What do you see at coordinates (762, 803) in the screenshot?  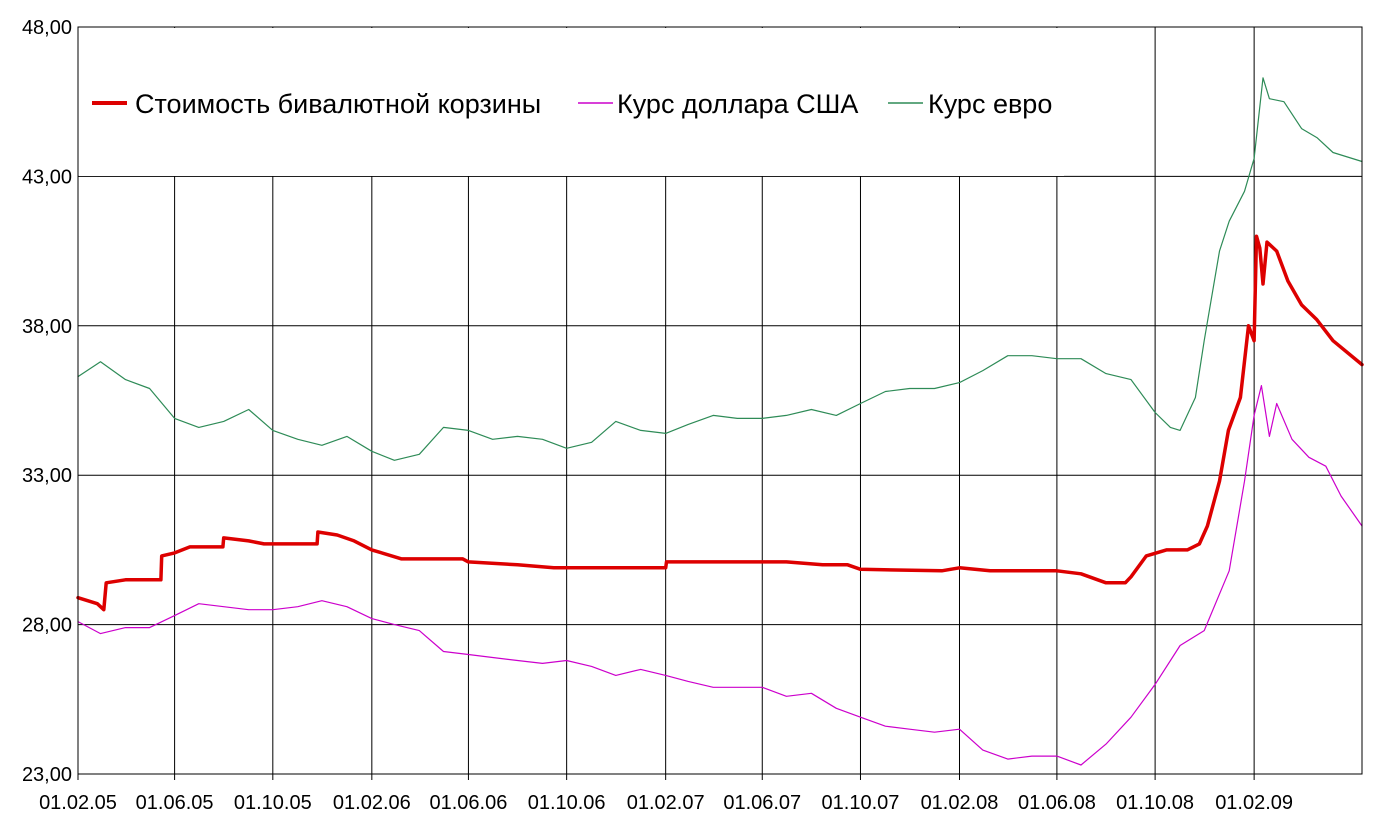 I see `x-tick-label: 01.06.07` at bounding box center [762, 803].